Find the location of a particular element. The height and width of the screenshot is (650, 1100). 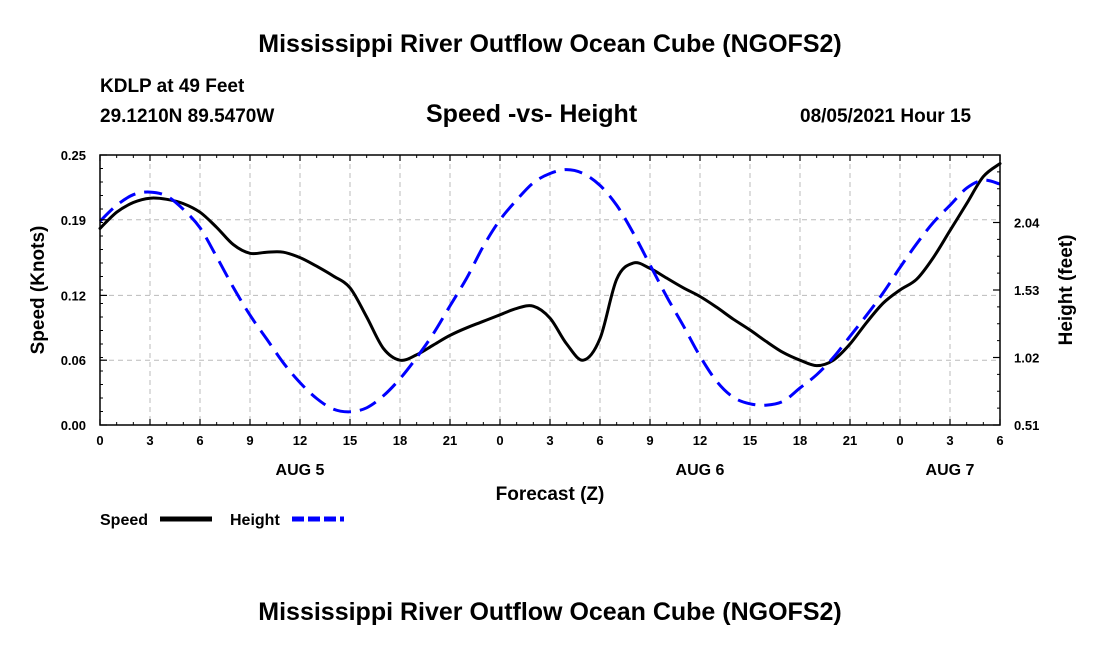

forecast-datetime: 08/05/2021 Hour 15 is located at coordinates (886, 116).